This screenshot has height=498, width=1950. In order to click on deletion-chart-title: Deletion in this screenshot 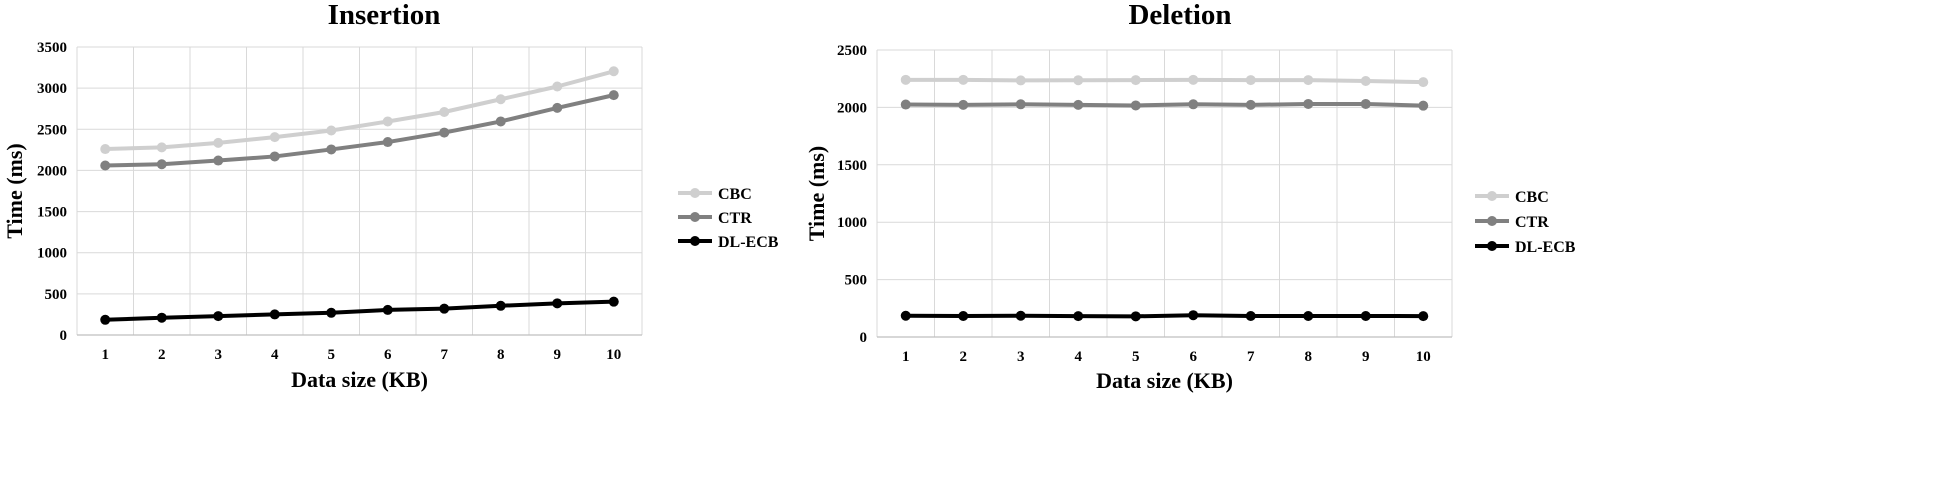, I will do `click(1179, 15)`.